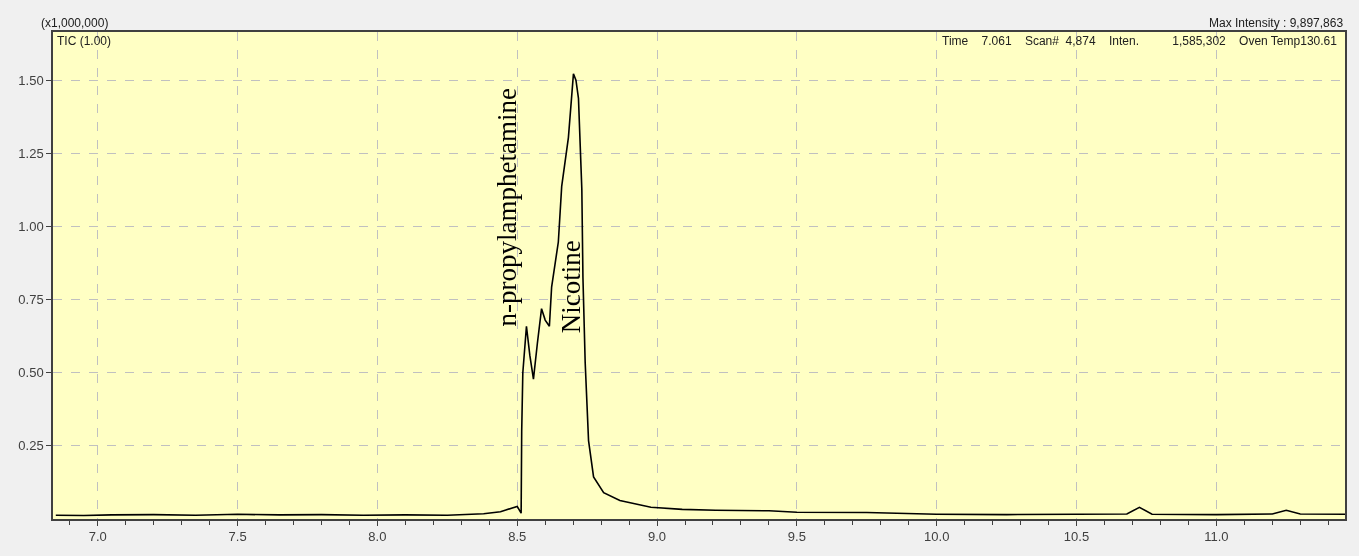 This screenshot has width=1359, height=556. Describe the element at coordinates (31, 300) in the screenshot. I see `y-tick-label: 0.75` at that location.